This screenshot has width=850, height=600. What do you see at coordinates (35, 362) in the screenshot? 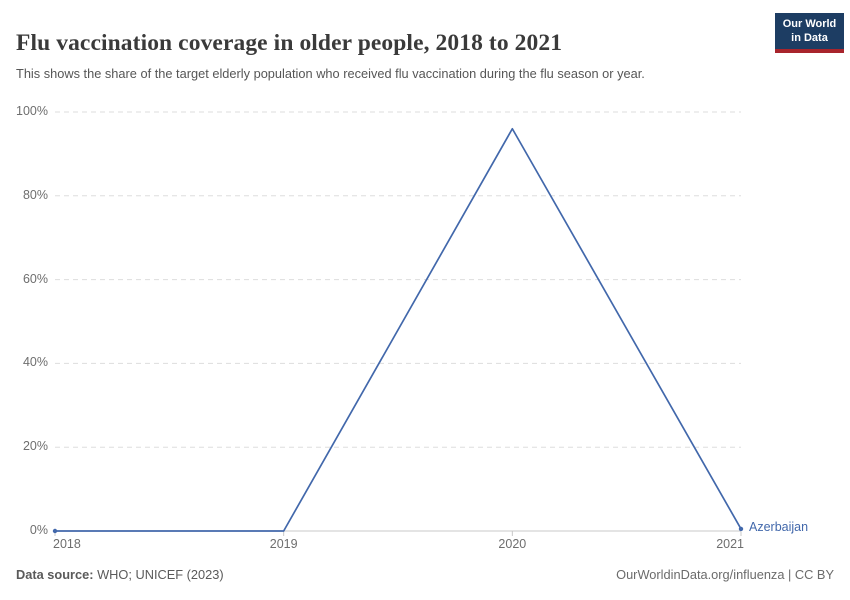
I see `y-tick-label: 40%` at bounding box center [35, 362].